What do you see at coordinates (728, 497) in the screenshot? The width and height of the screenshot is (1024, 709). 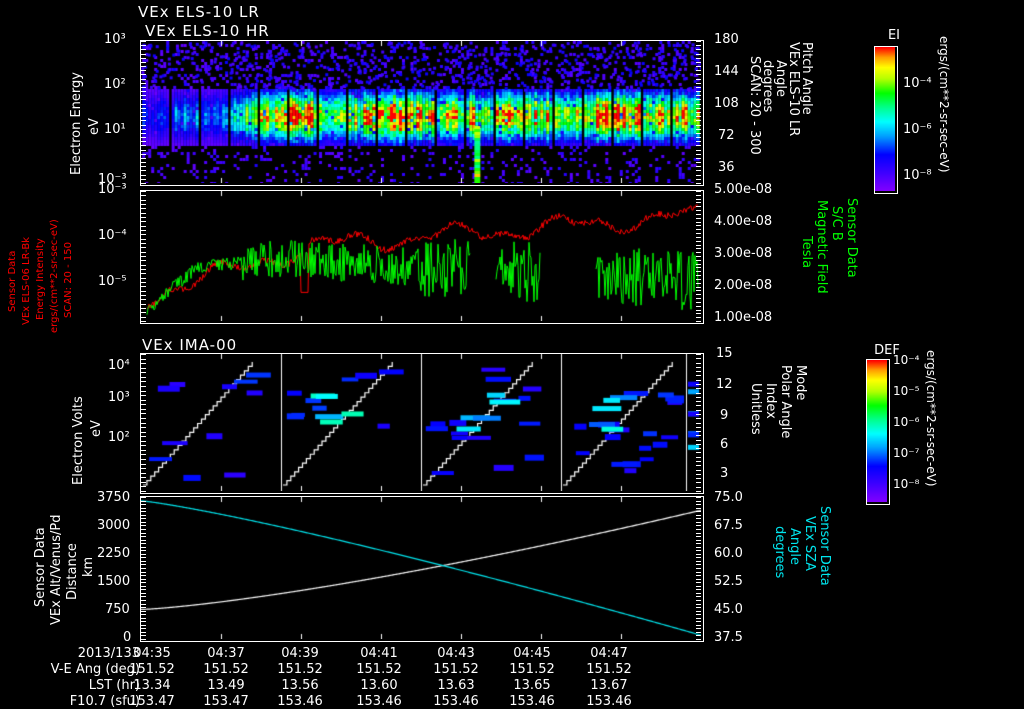 I see `panel4-right-tick-0: 75.0` at bounding box center [728, 497].